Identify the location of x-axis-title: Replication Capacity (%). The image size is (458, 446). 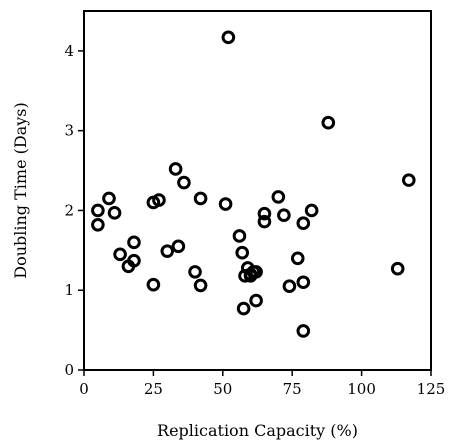
(257, 430).